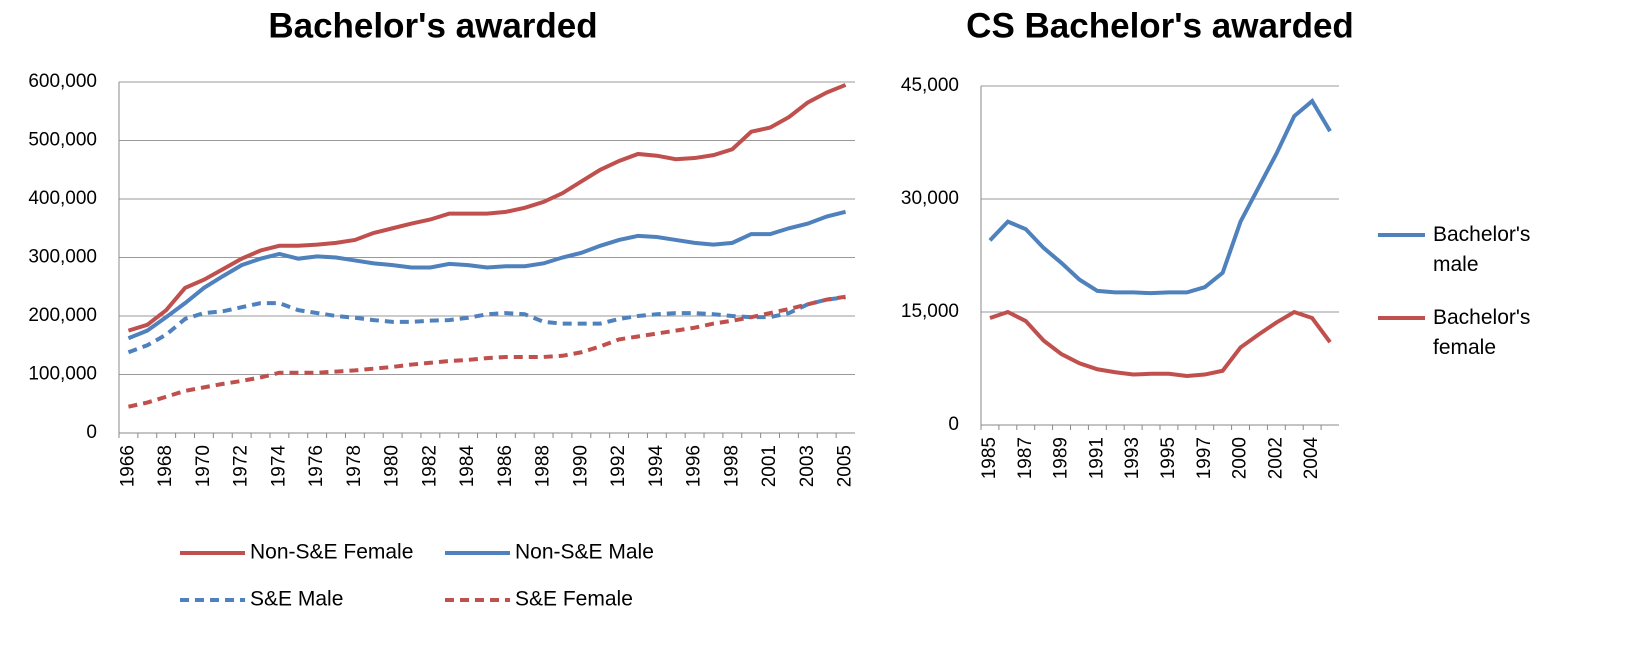  What do you see at coordinates (584, 552) in the screenshot?
I see `legend-label: Non-S&E Male` at bounding box center [584, 552].